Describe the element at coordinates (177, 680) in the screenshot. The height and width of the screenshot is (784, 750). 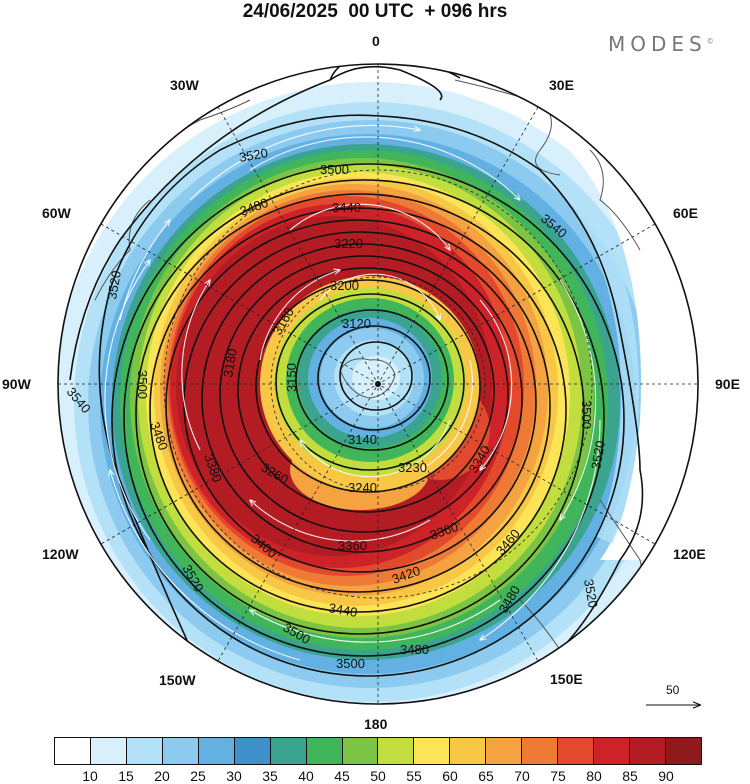
I see `lon-label-150w: 150W` at that location.